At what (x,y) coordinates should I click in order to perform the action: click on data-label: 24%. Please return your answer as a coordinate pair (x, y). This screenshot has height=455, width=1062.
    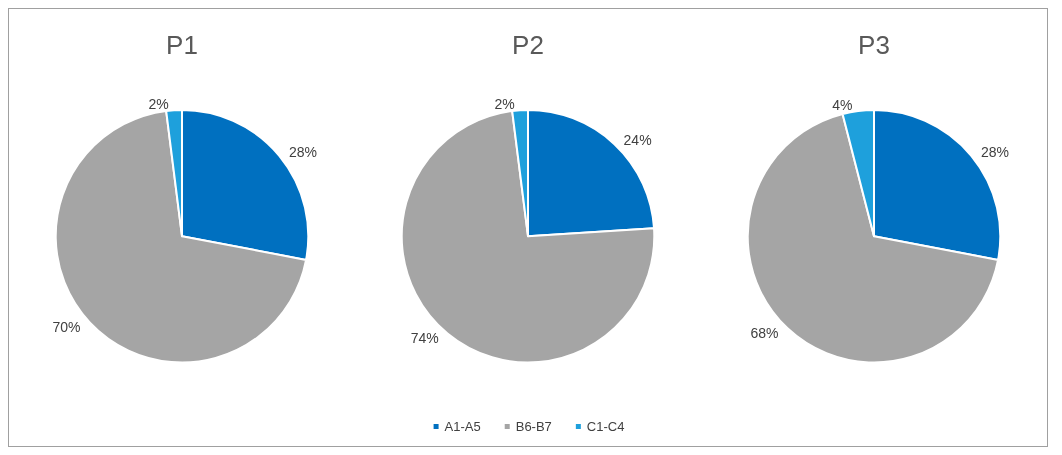
    Looking at the image, I should click on (637, 139).